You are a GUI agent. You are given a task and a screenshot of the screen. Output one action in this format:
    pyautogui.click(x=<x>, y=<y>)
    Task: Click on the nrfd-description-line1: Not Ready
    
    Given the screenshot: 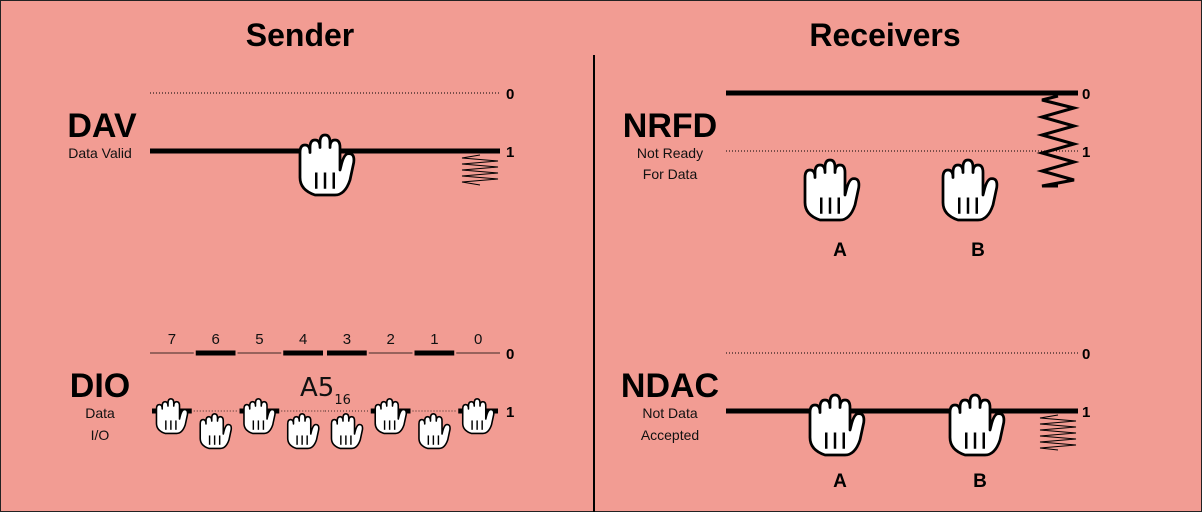 What is the action you would take?
    pyautogui.click(x=670, y=153)
    